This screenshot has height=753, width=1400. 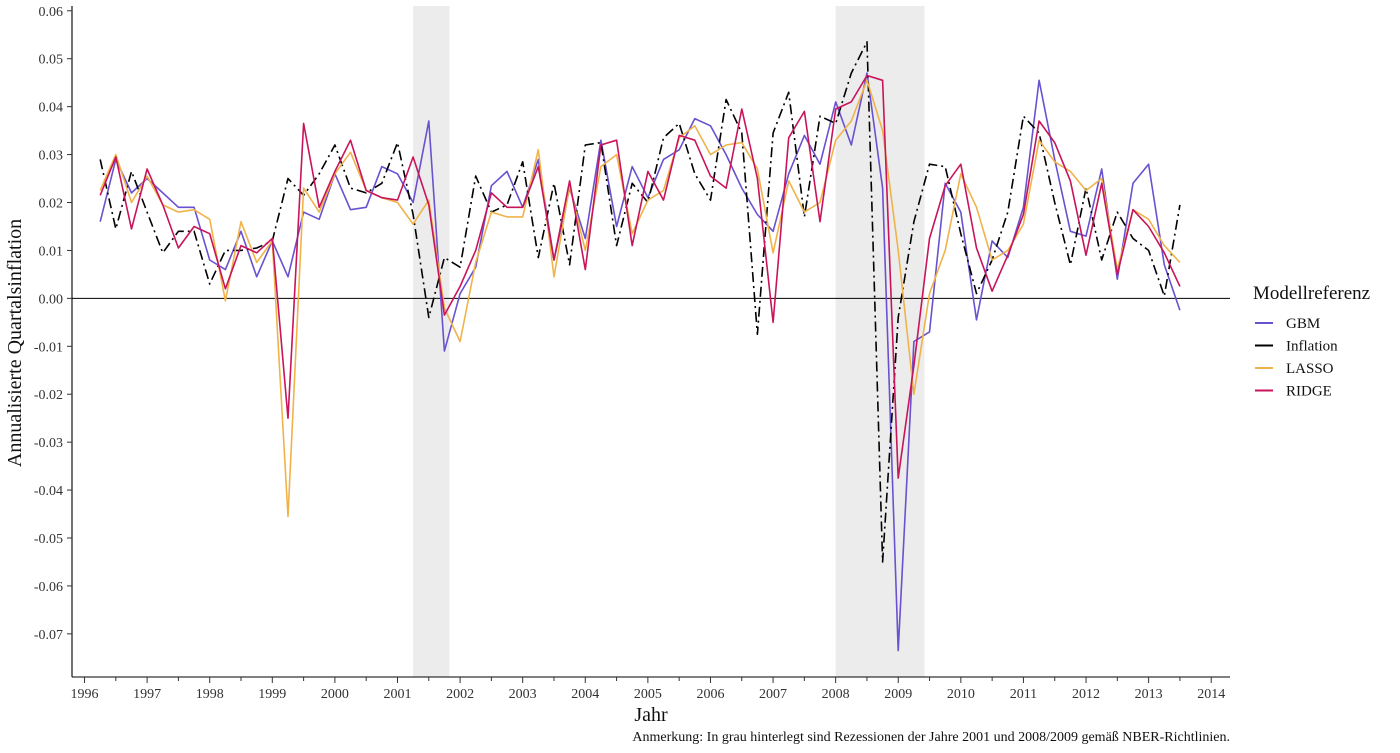 I want to click on x-tick-label: 2012, so click(x=1086, y=694).